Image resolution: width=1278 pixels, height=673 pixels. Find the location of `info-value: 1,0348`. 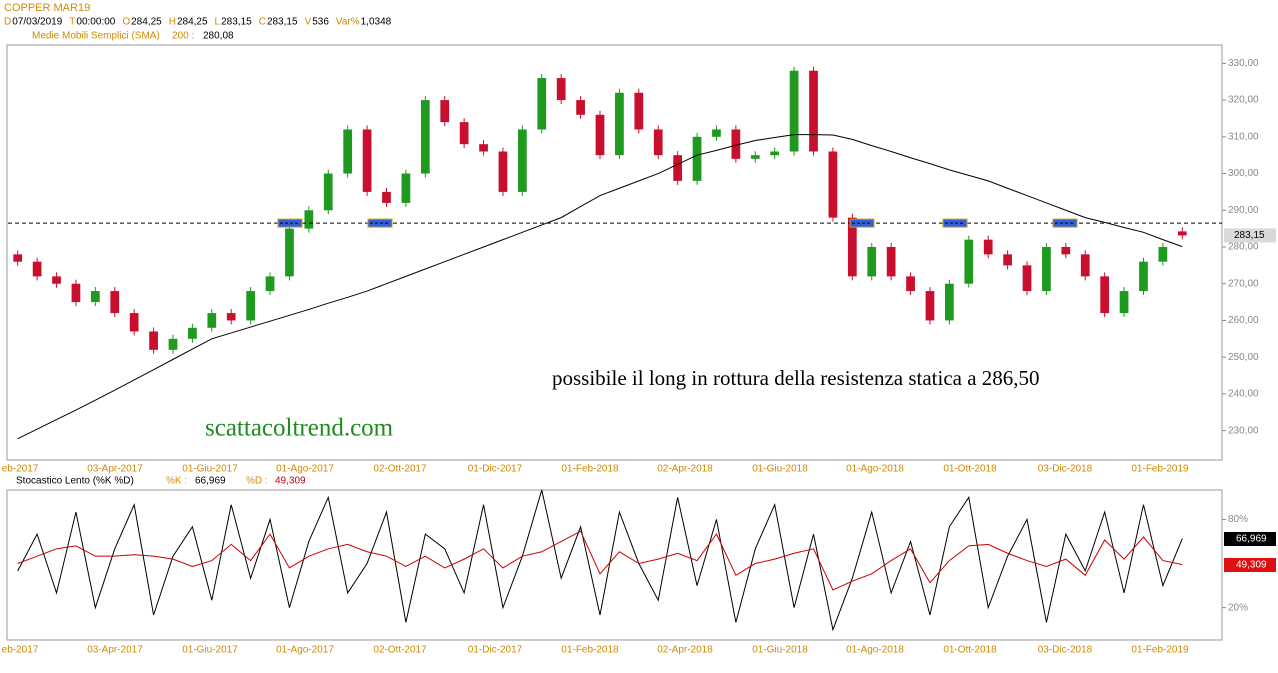

info-value: 1,0348 is located at coordinates (376, 22).